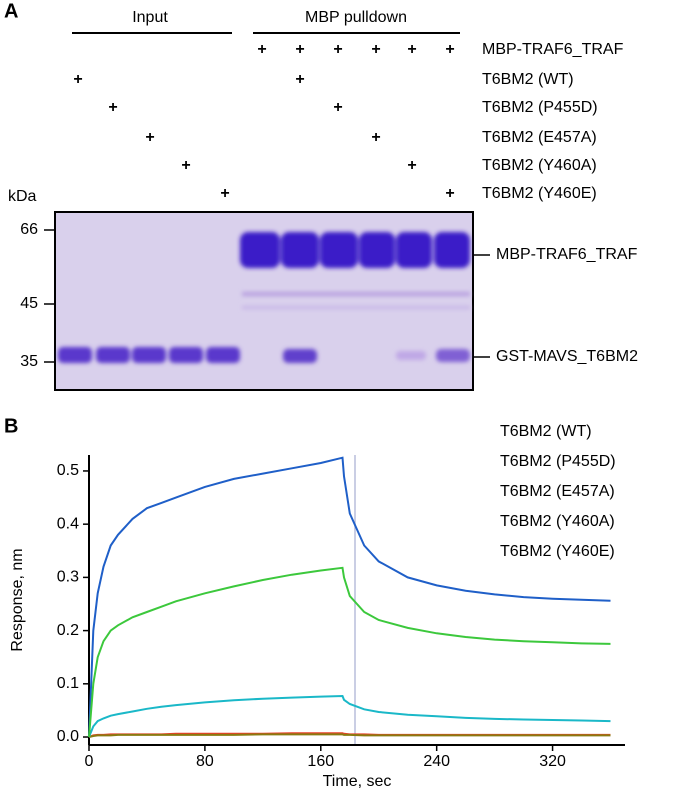 This screenshot has height=790, width=693. What do you see at coordinates (558, 461) in the screenshot?
I see `legend-entry: T6BM2 (P455D)` at bounding box center [558, 461].